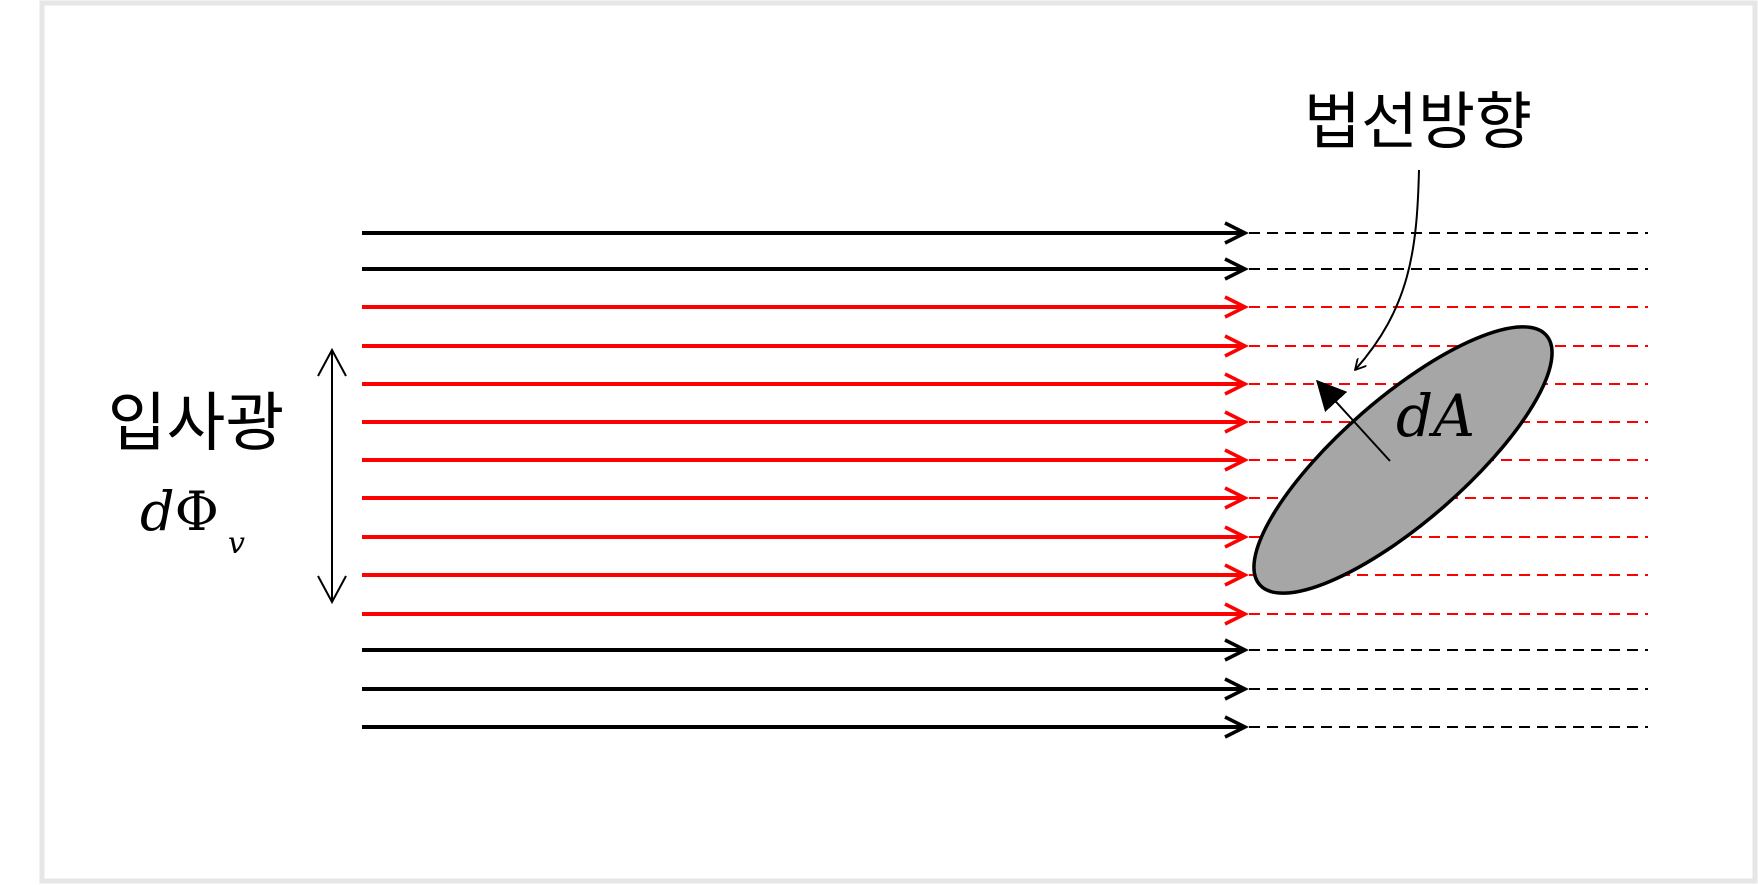 The height and width of the screenshot is (885, 1758). Describe the element at coordinates (332, 362) in the screenshot. I see `flux-span-arrow-top-head` at that location.